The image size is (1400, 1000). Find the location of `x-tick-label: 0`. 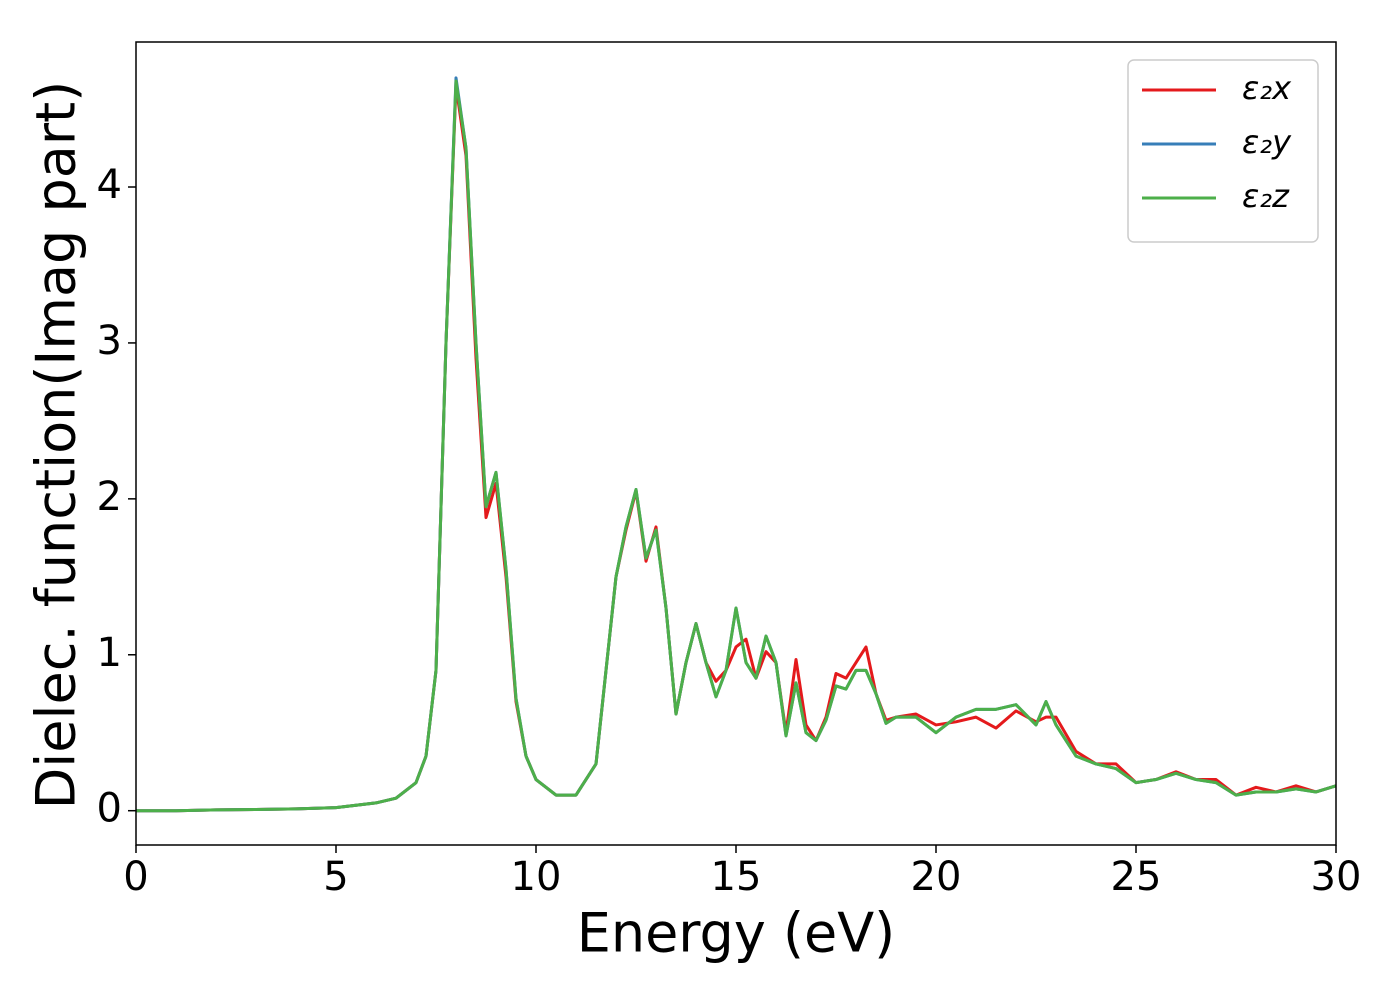

x-tick-label: 0 is located at coordinates (135, 877).